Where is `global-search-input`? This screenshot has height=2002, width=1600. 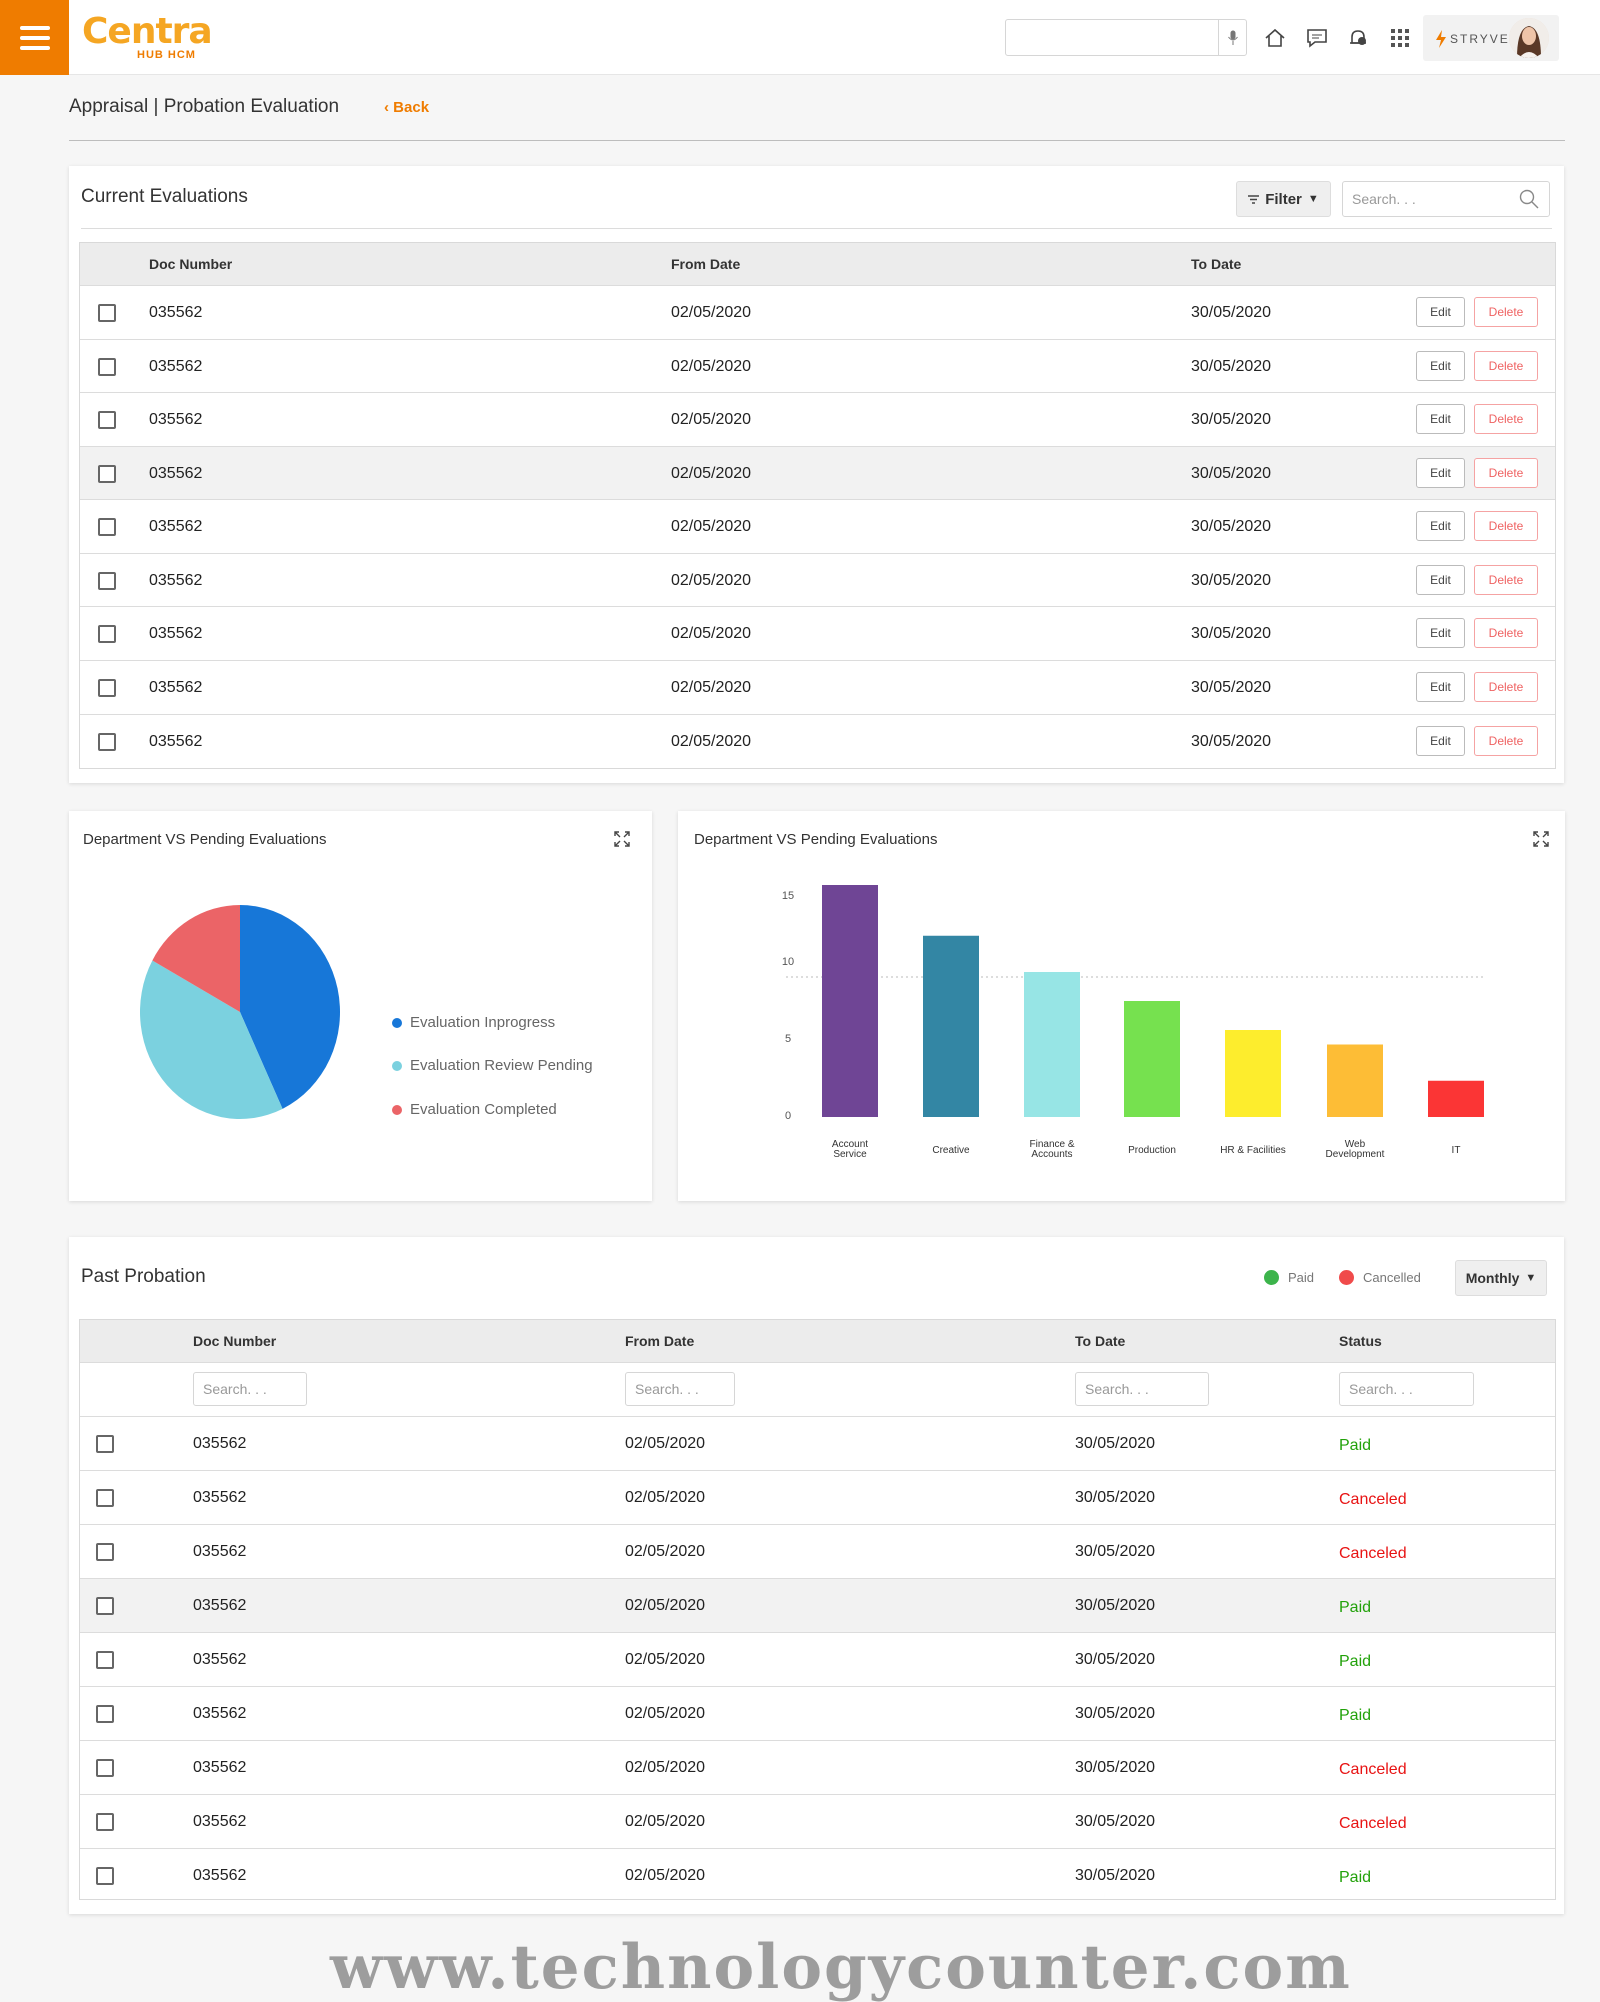 global-search-input is located at coordinates (1126, 37).